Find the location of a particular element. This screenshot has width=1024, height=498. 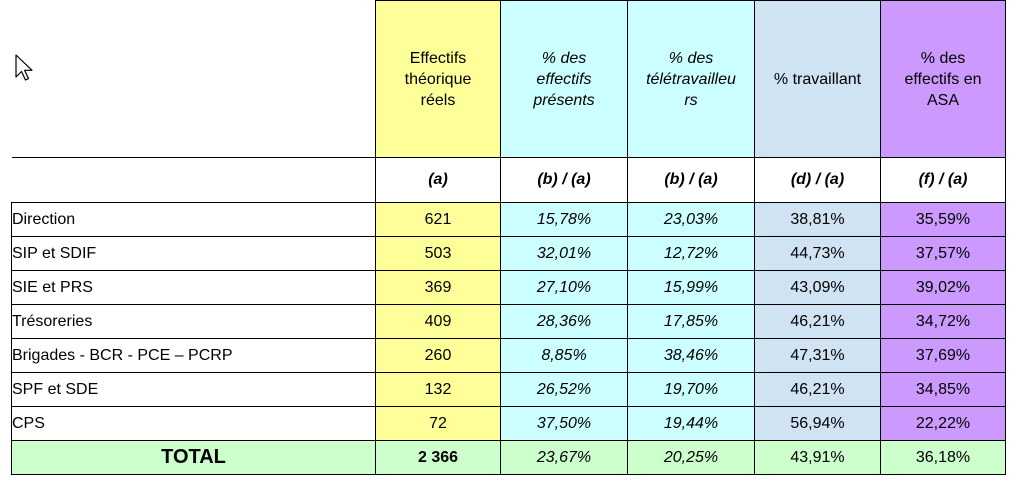

total-value: 43,91% is located at coordinates (817, 457).